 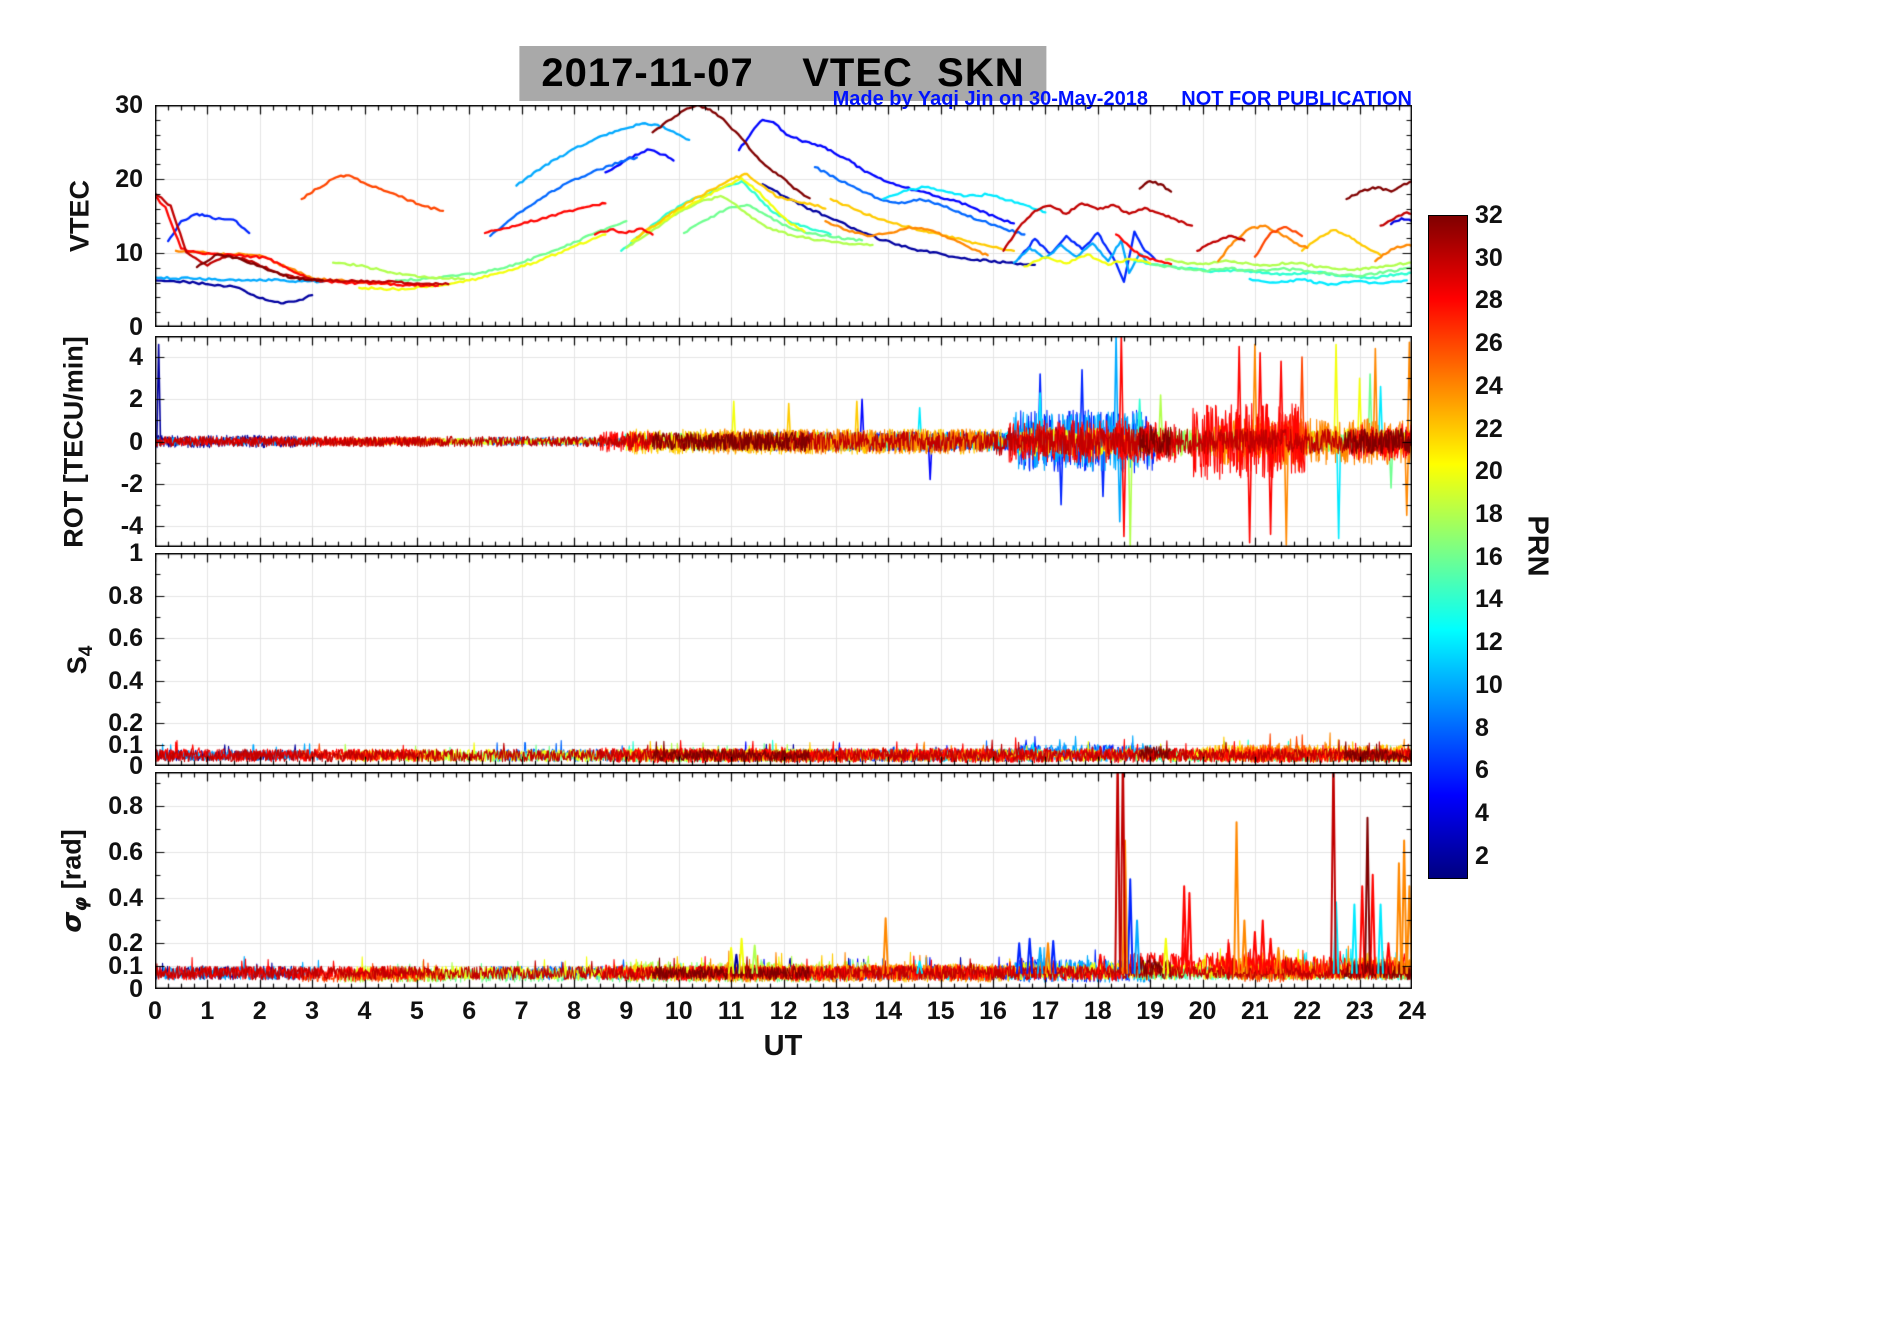 I want to click on vtec-y-tick-label: 20, so click(x=129, y=179).